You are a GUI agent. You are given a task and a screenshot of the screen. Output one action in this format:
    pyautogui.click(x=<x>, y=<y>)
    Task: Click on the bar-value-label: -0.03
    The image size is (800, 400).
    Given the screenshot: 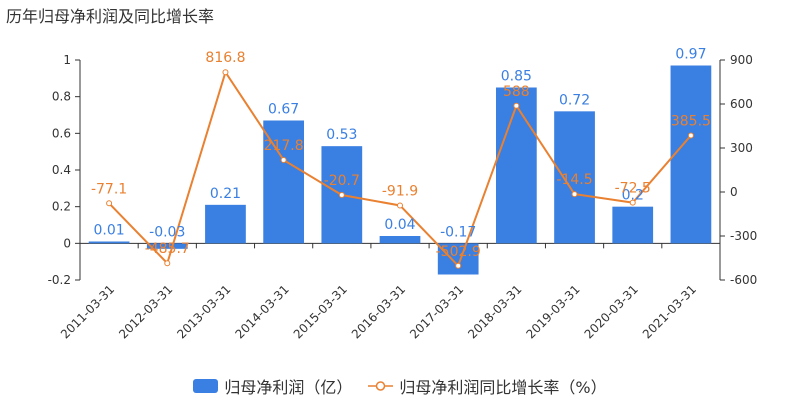 What is the action you would take?
    pyautogui.click(x=167, y=232)
    